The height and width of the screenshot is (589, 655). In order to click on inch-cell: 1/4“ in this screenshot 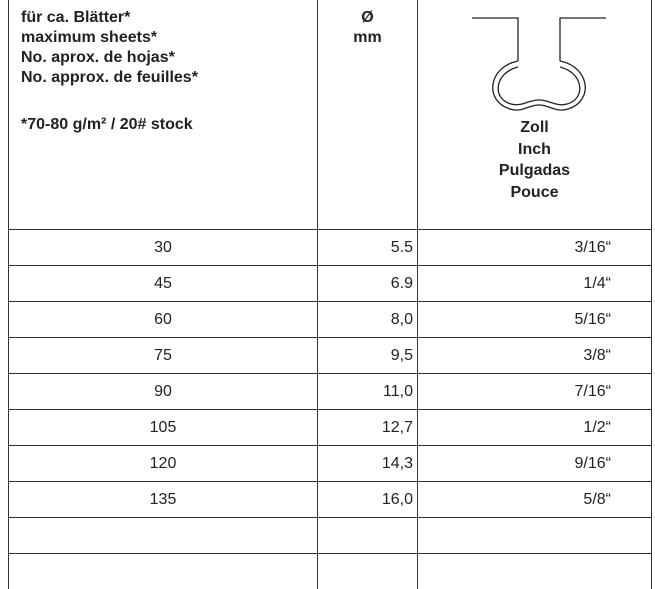, I will do `click(535, 284)`.